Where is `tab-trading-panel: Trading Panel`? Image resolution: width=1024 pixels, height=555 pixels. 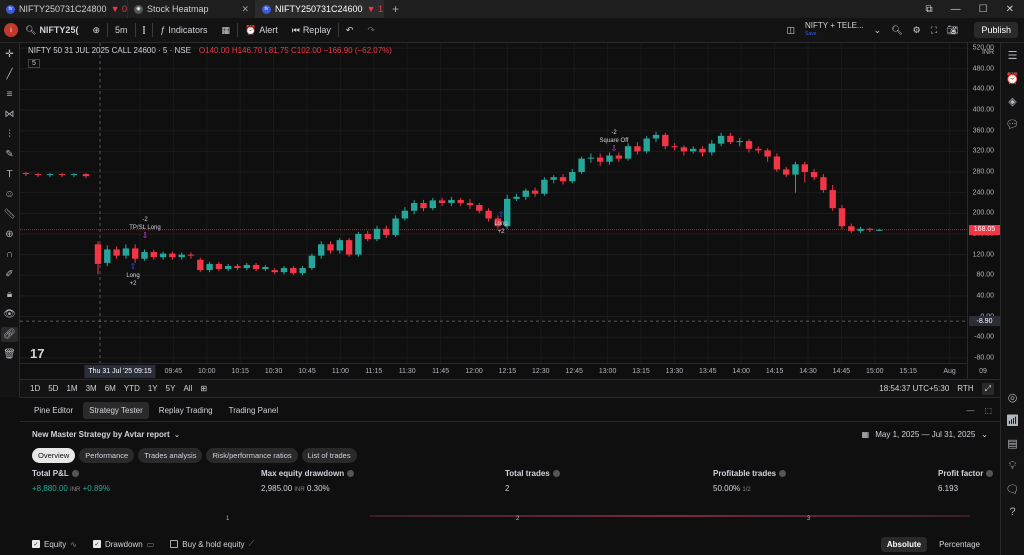
tab-trading-panel: Trading Panel is located at coordinates (253, 410).